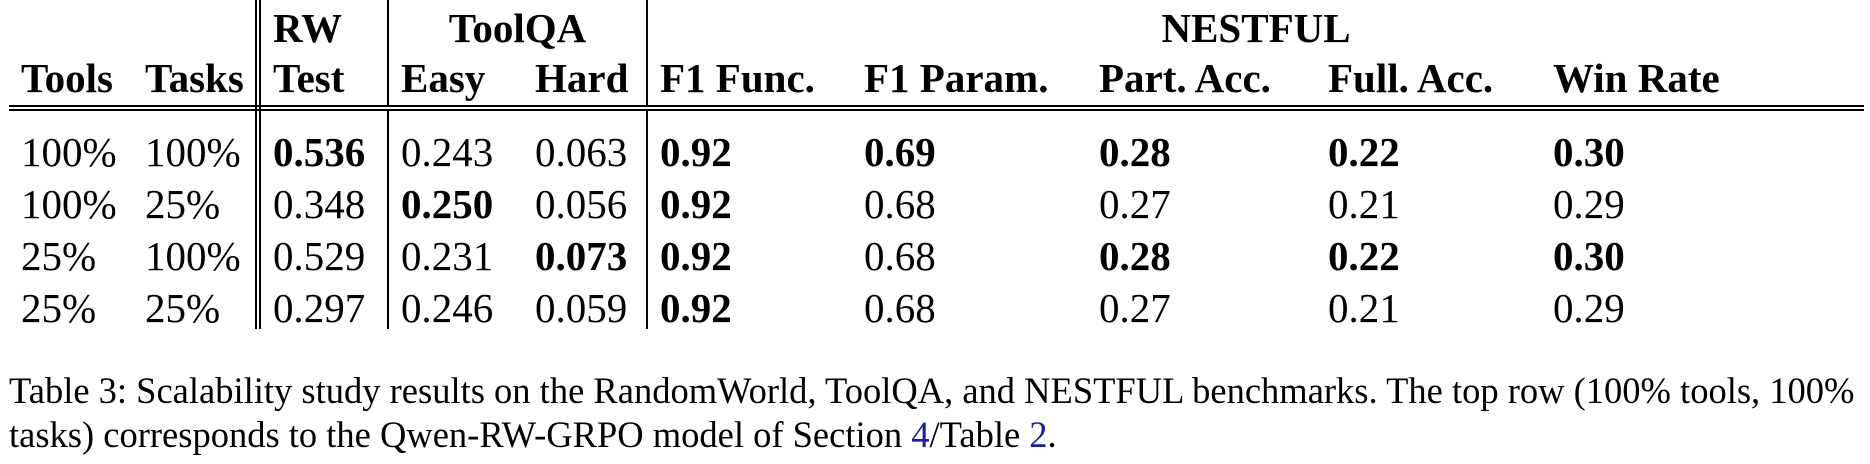  Describe the element at coordinates (71, 80) in the screenshot. I see `header-tools: Tools` at that location.